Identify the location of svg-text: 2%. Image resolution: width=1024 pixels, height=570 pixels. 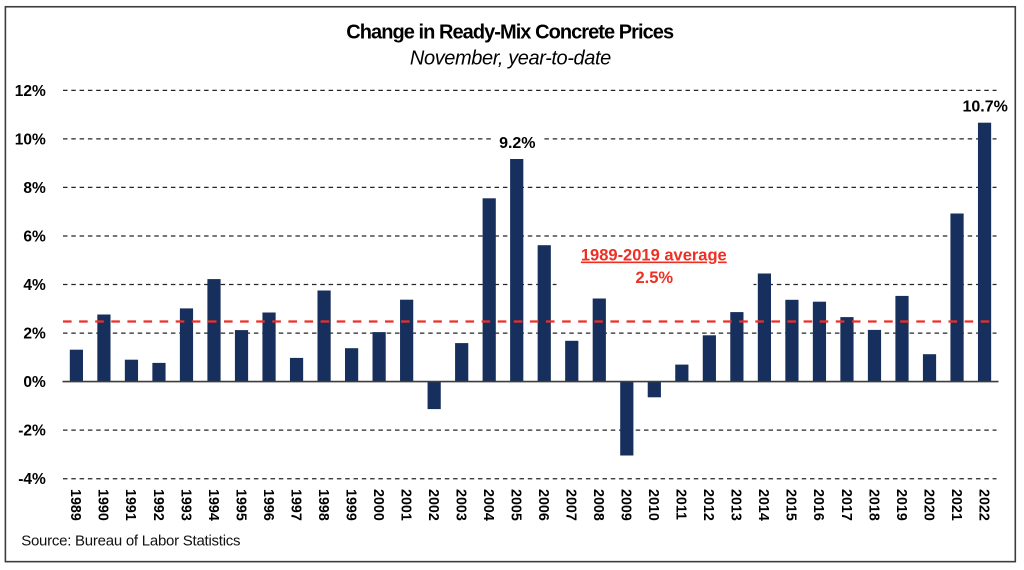
(34, 334).